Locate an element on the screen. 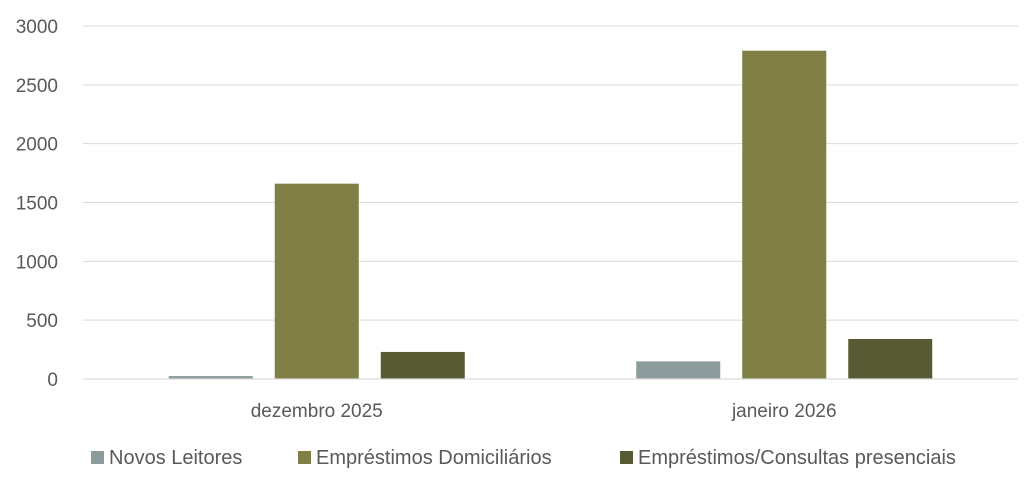 This screenshot has height=479, width=1027. legend-label: Empréstimos Domiciliários is located at coordinates (434, 458).